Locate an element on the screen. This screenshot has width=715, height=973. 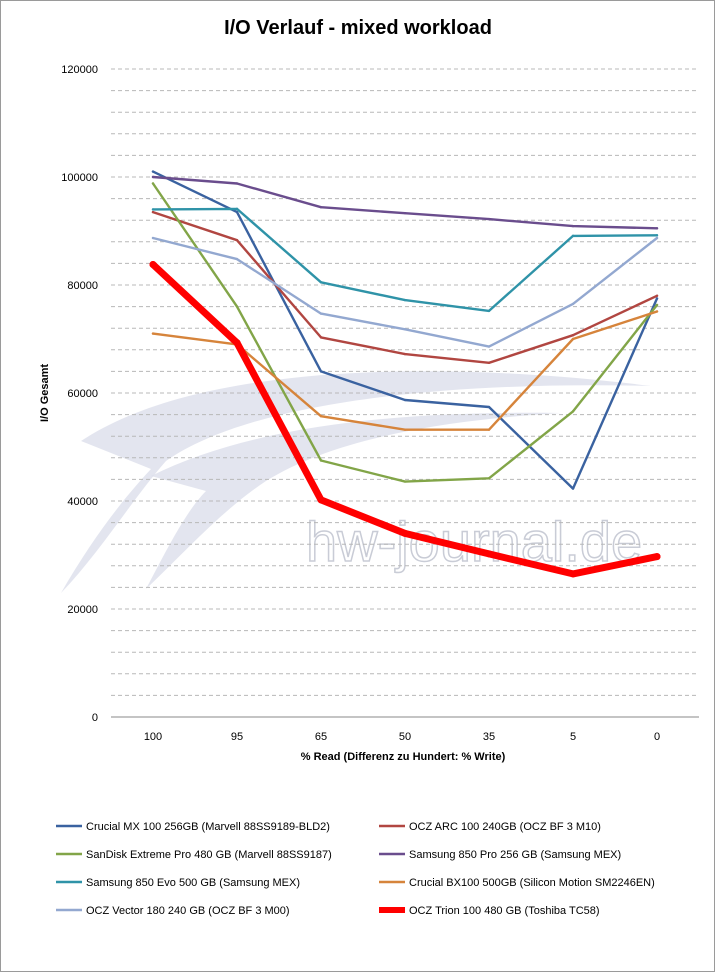
watermark-text: hw-journal.de is located at coordinates (474, 541).